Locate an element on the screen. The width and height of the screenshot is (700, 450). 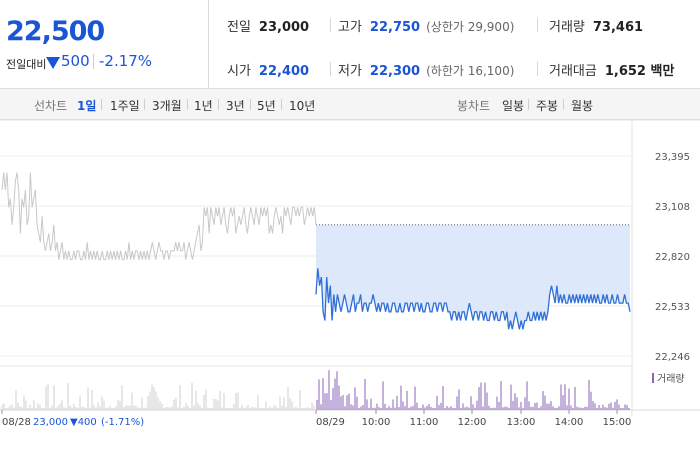
stat-value: 22,400 is located at coordinates (284, 71).